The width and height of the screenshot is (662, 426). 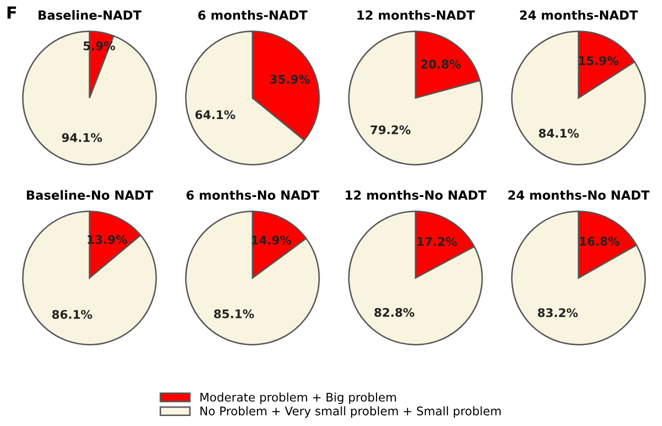 I want to click on data-label: 64.1%, so click(x=215, y=115).